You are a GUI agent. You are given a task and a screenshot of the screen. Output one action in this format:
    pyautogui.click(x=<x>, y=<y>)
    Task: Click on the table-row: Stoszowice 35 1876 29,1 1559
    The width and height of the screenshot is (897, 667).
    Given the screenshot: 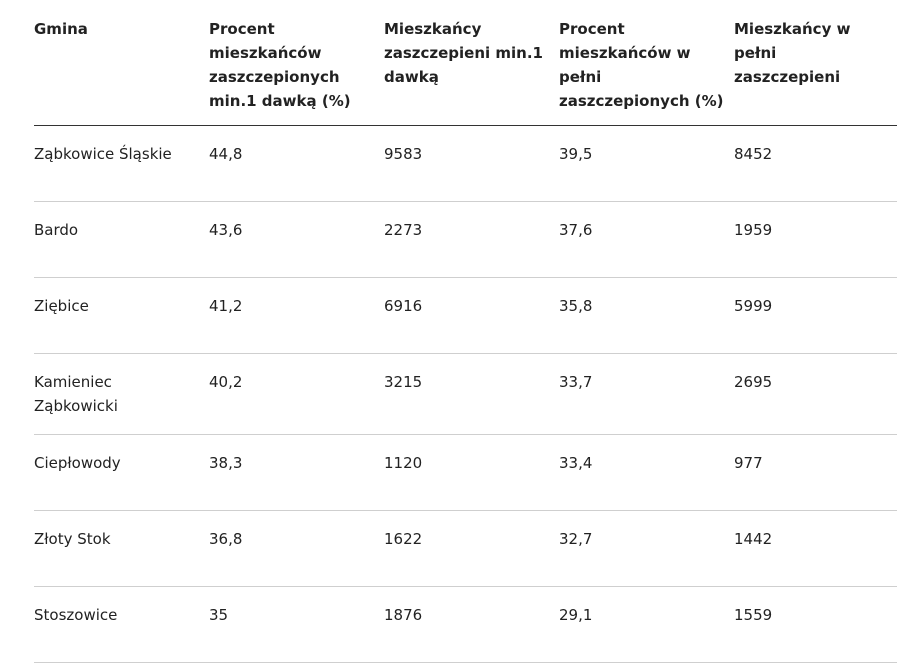 What is the action you would take?
    pyautogui.click(x=465, y=624)
    